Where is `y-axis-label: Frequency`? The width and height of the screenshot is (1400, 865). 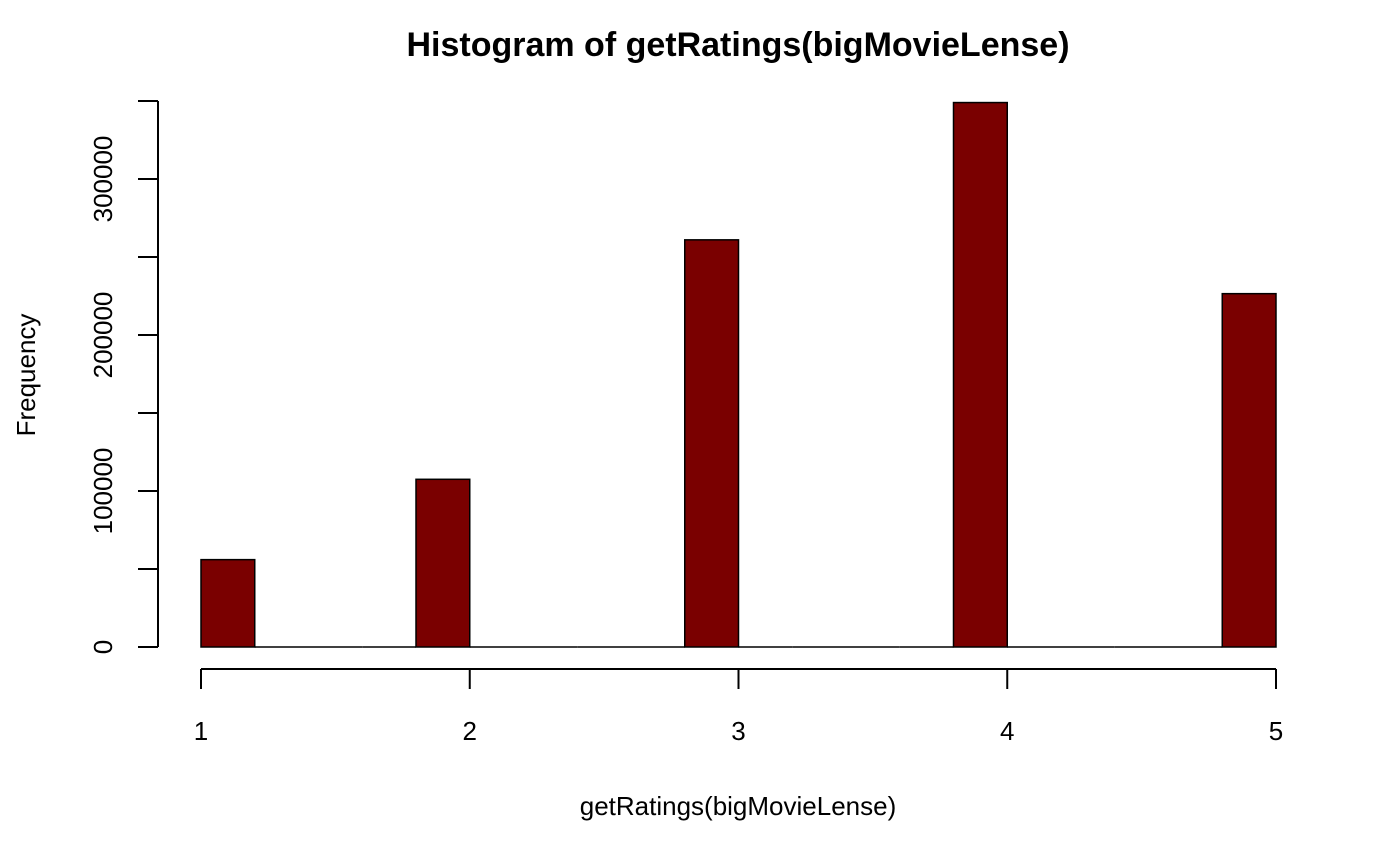
y-axis-label: Frequency is located at coordinates (26, 375).